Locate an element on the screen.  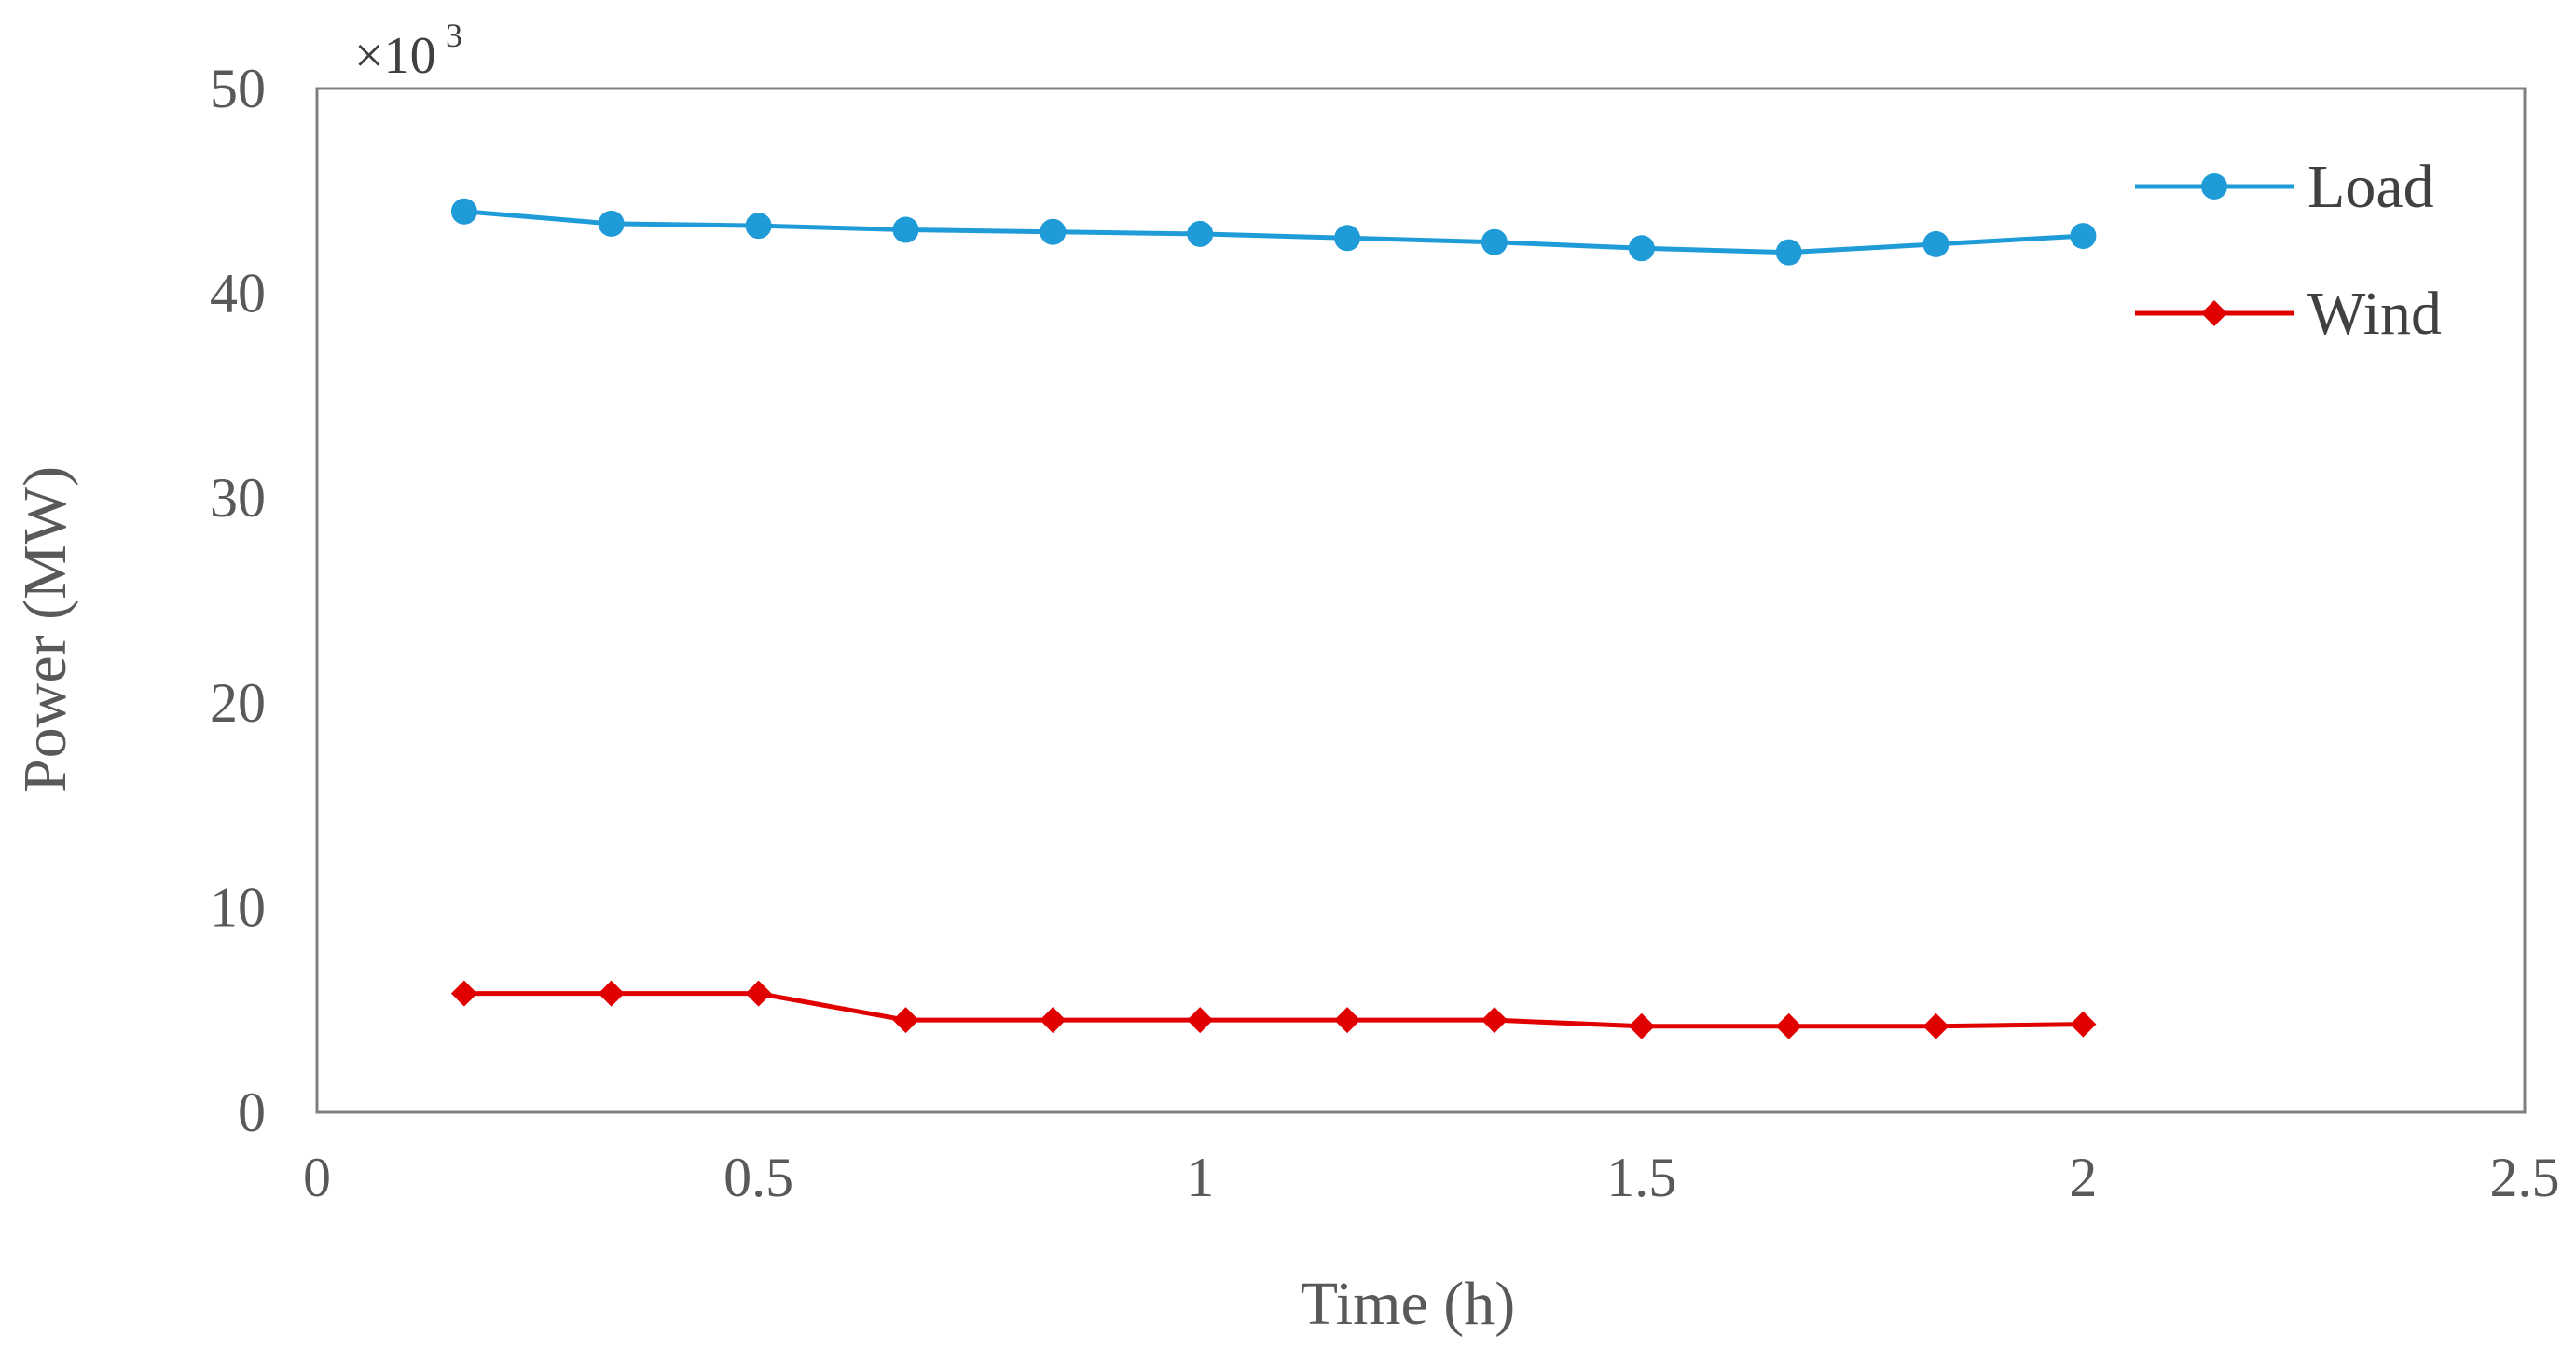
x-tick-label: 2 is located at coordinates (2083, 1177).